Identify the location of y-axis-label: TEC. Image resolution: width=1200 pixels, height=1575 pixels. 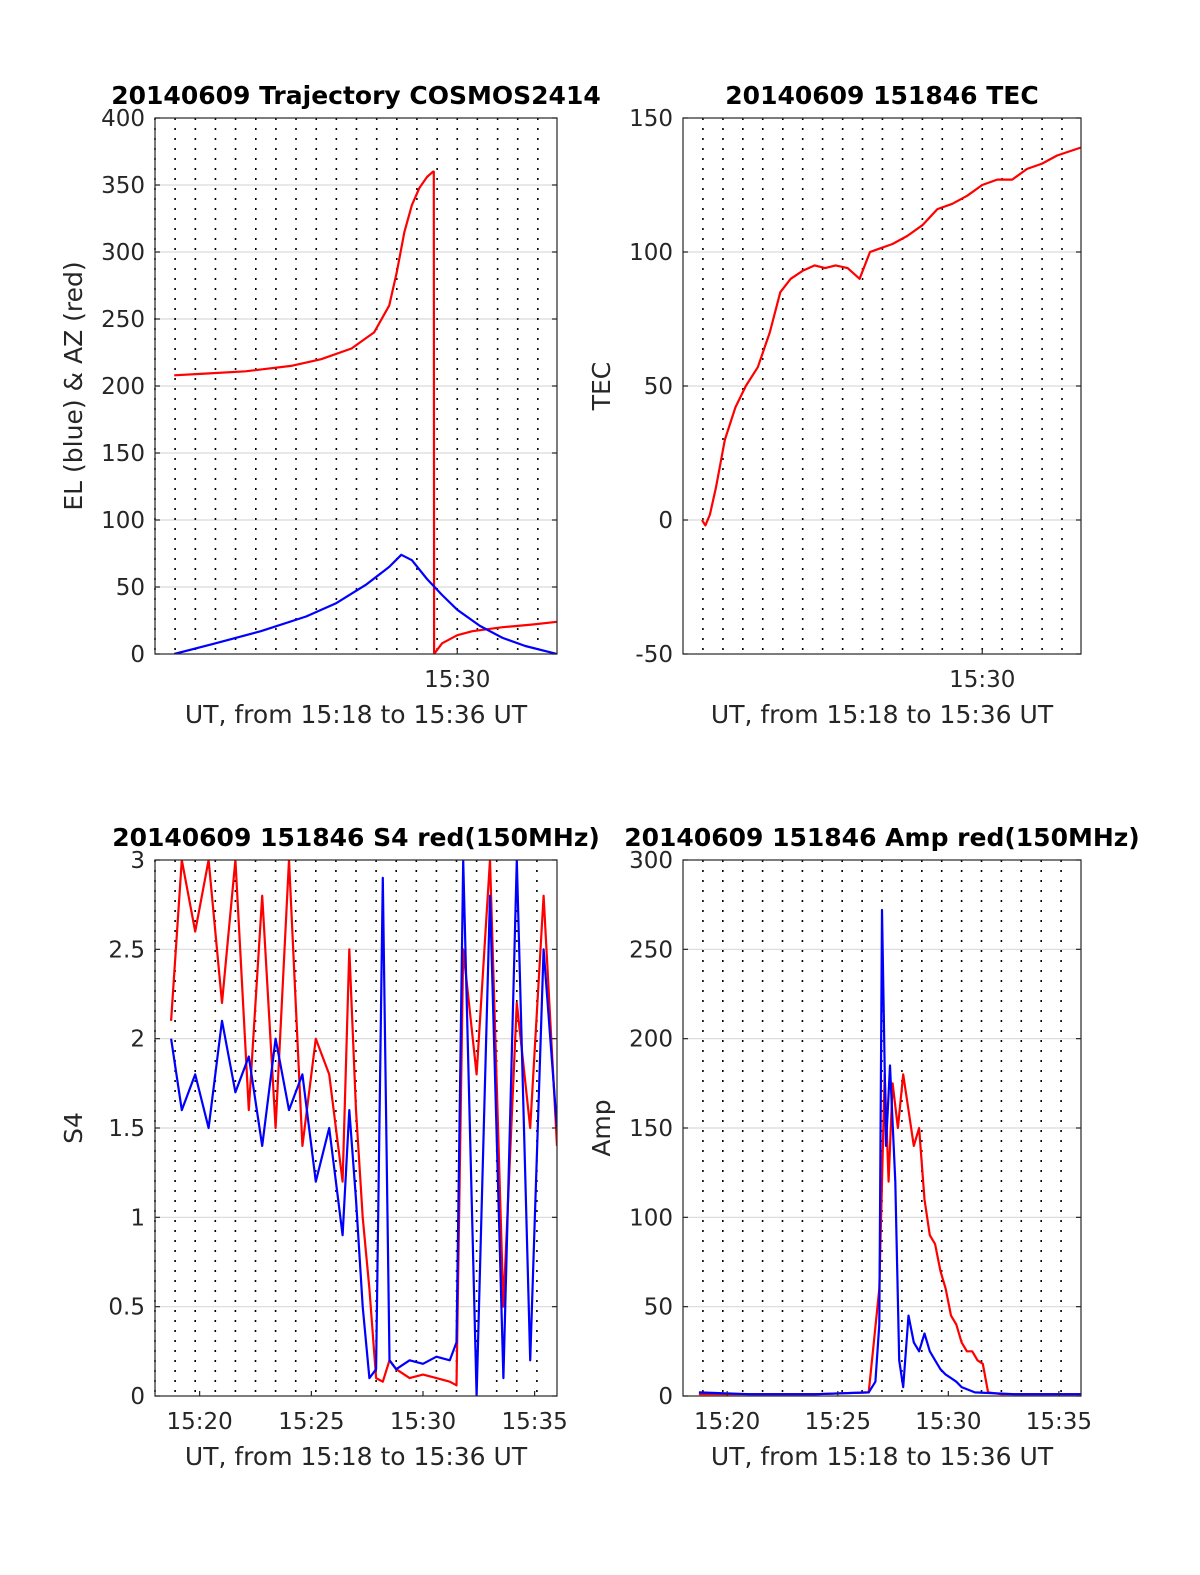
(601, 387).